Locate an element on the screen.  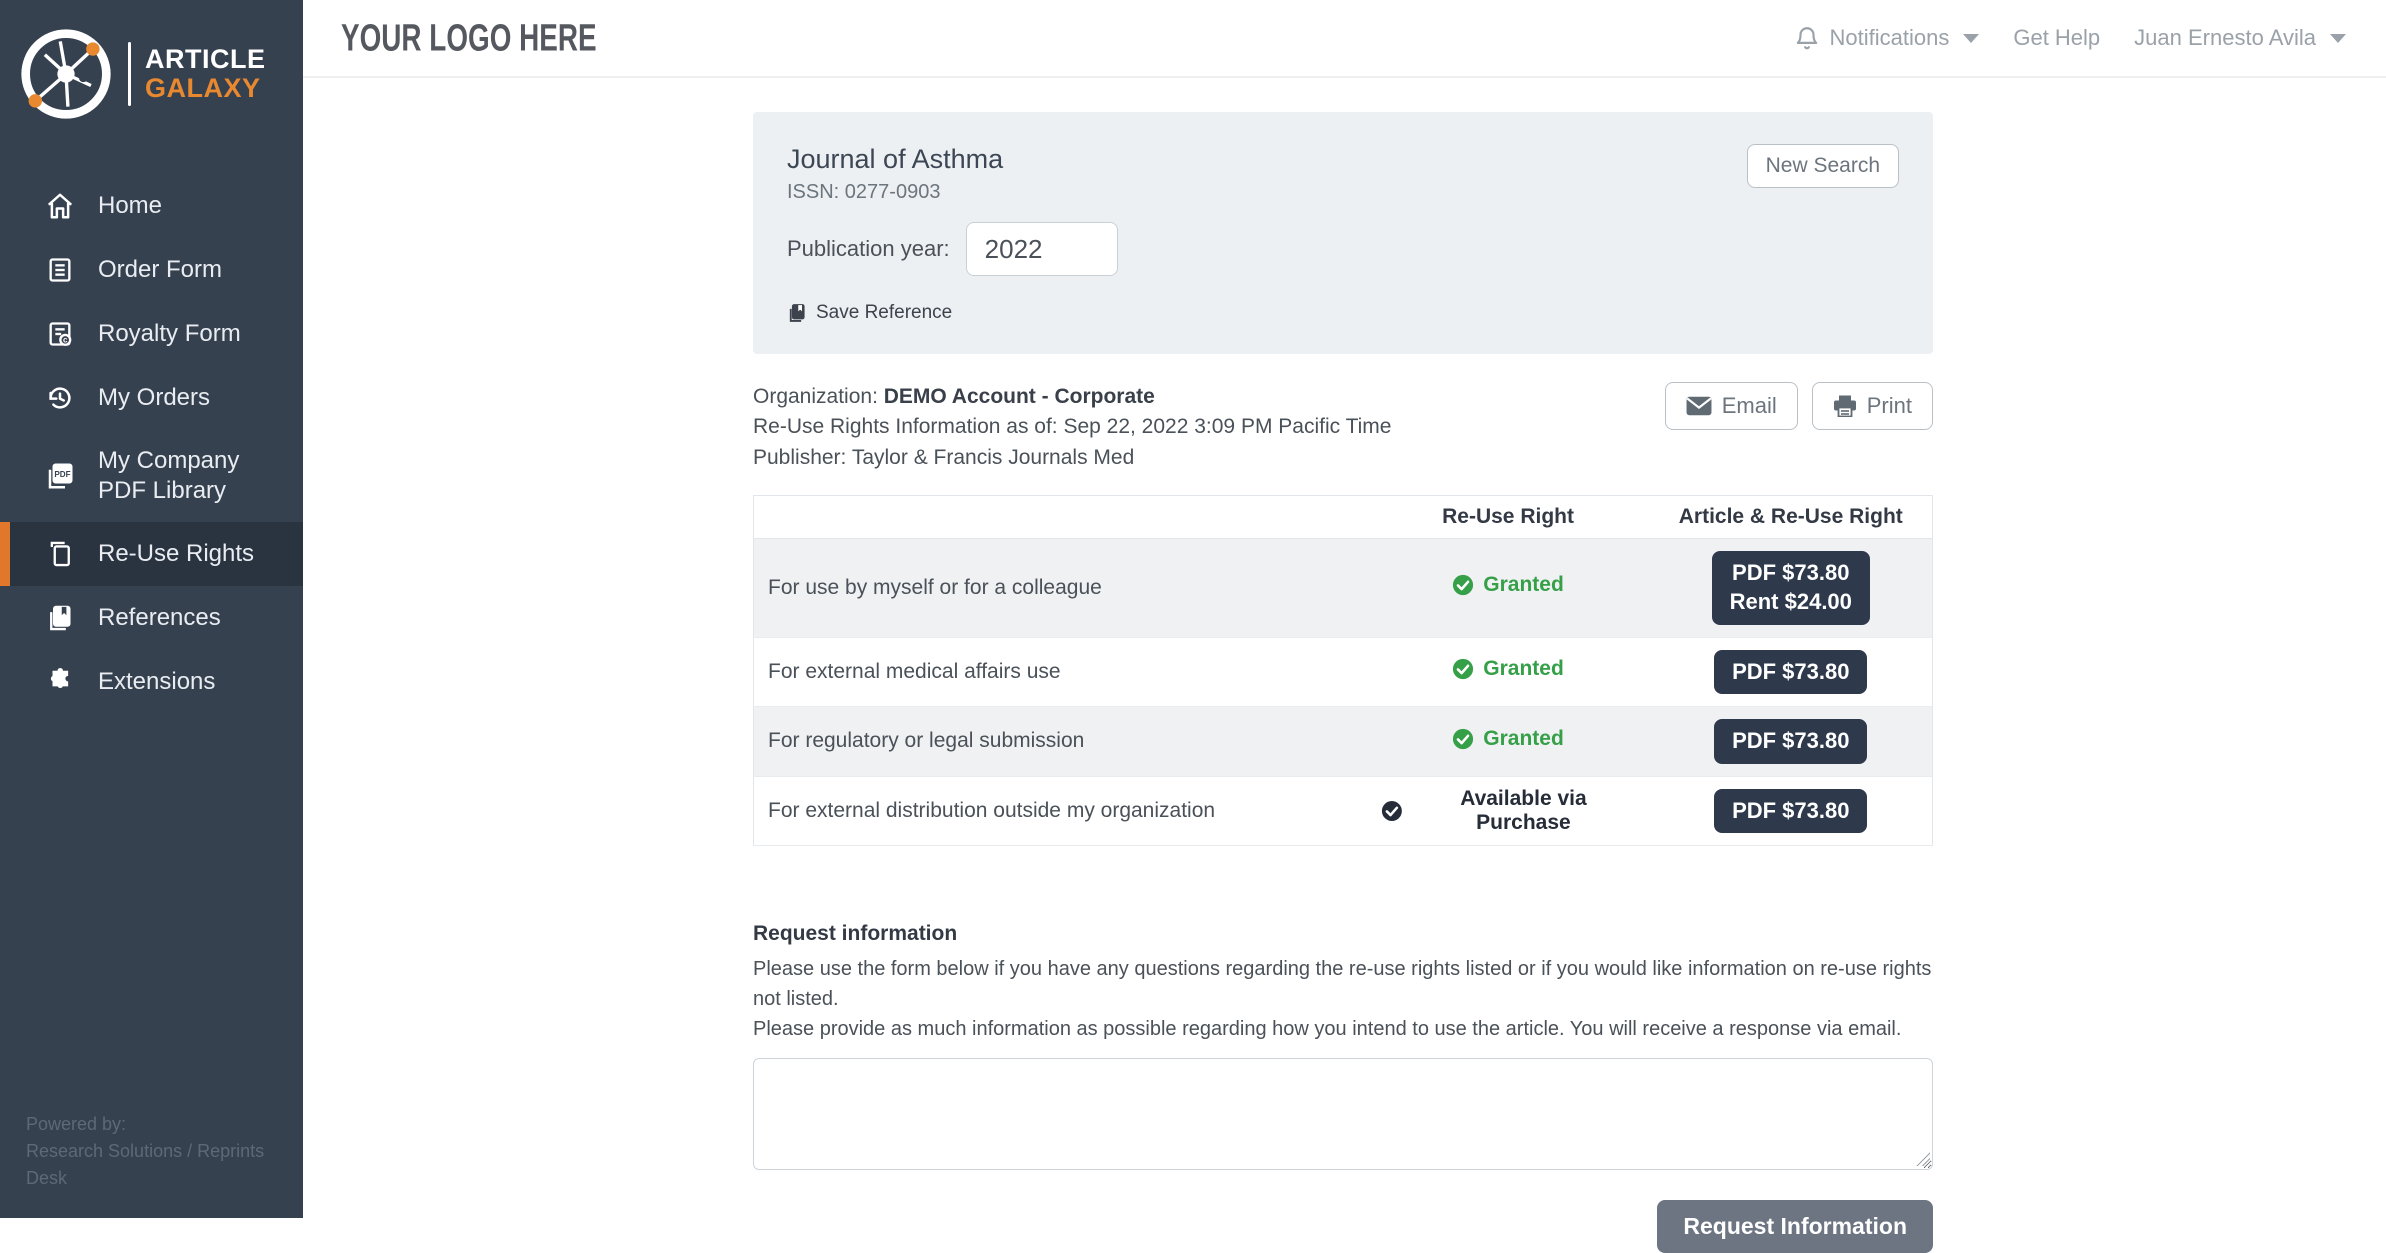
request-information-button: Request Information is located at coordinates (1795, 1226).